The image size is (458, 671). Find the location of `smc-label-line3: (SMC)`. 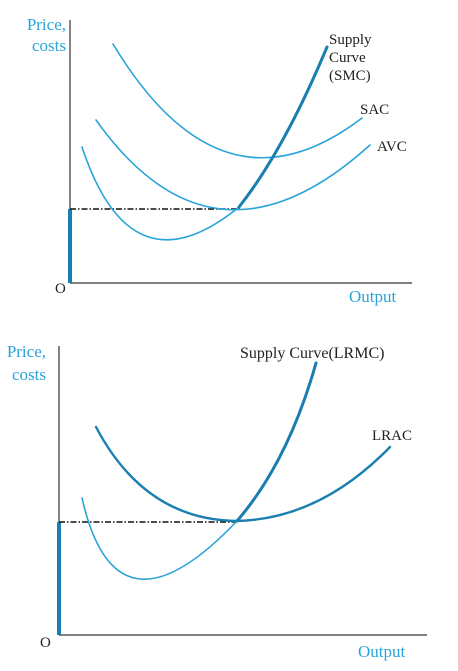

smc-label-line3: (SMC) is located at coordinates (350, 76).